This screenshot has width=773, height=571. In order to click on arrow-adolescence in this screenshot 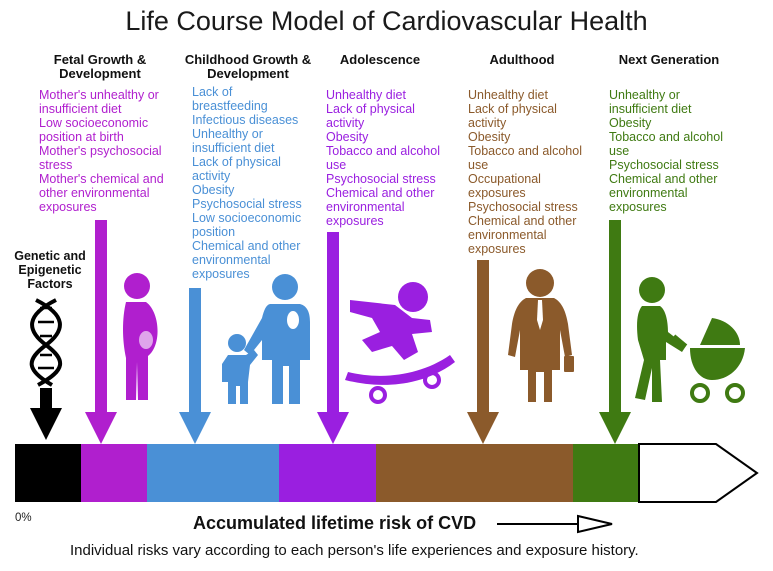, I will do `click(333, 338)`.